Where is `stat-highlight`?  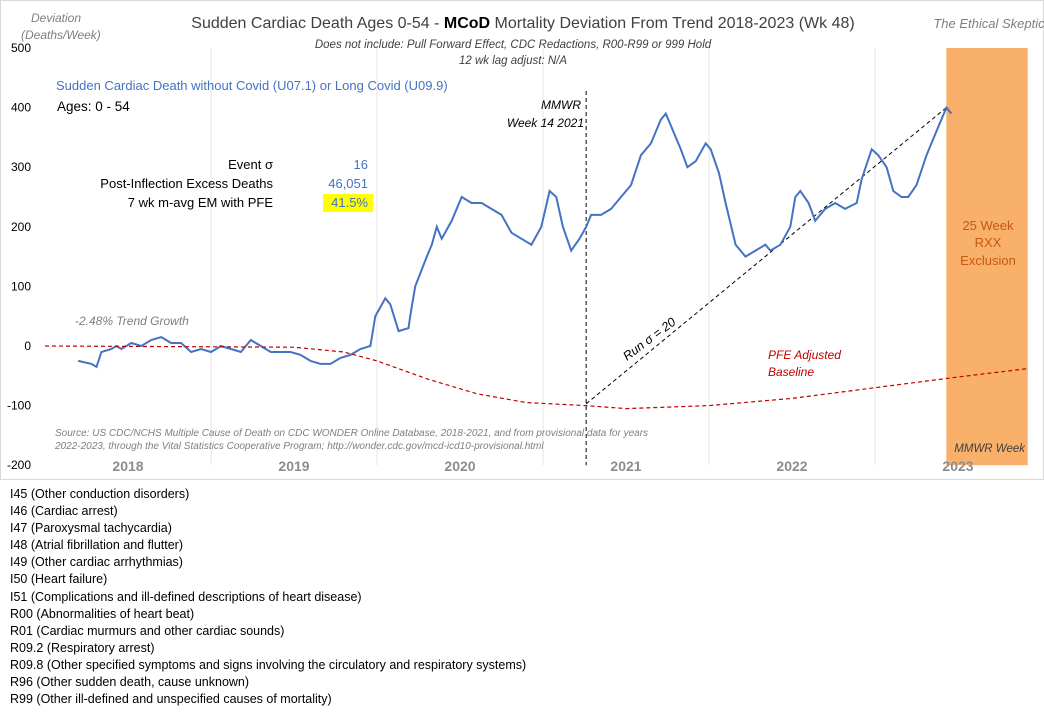
stat-highlight is located at coordinates (348, 203).